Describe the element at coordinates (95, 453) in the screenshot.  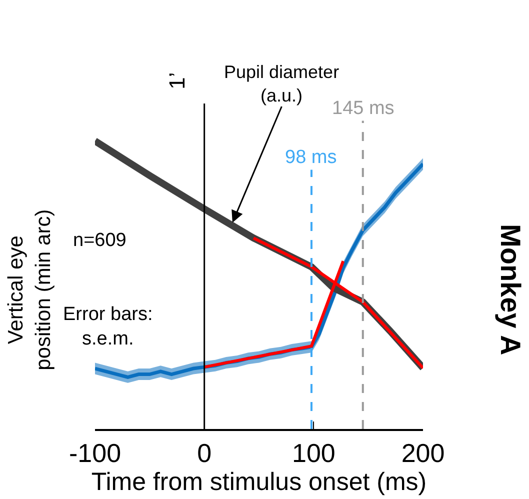
I see `x-tick-label: -100` at that location.